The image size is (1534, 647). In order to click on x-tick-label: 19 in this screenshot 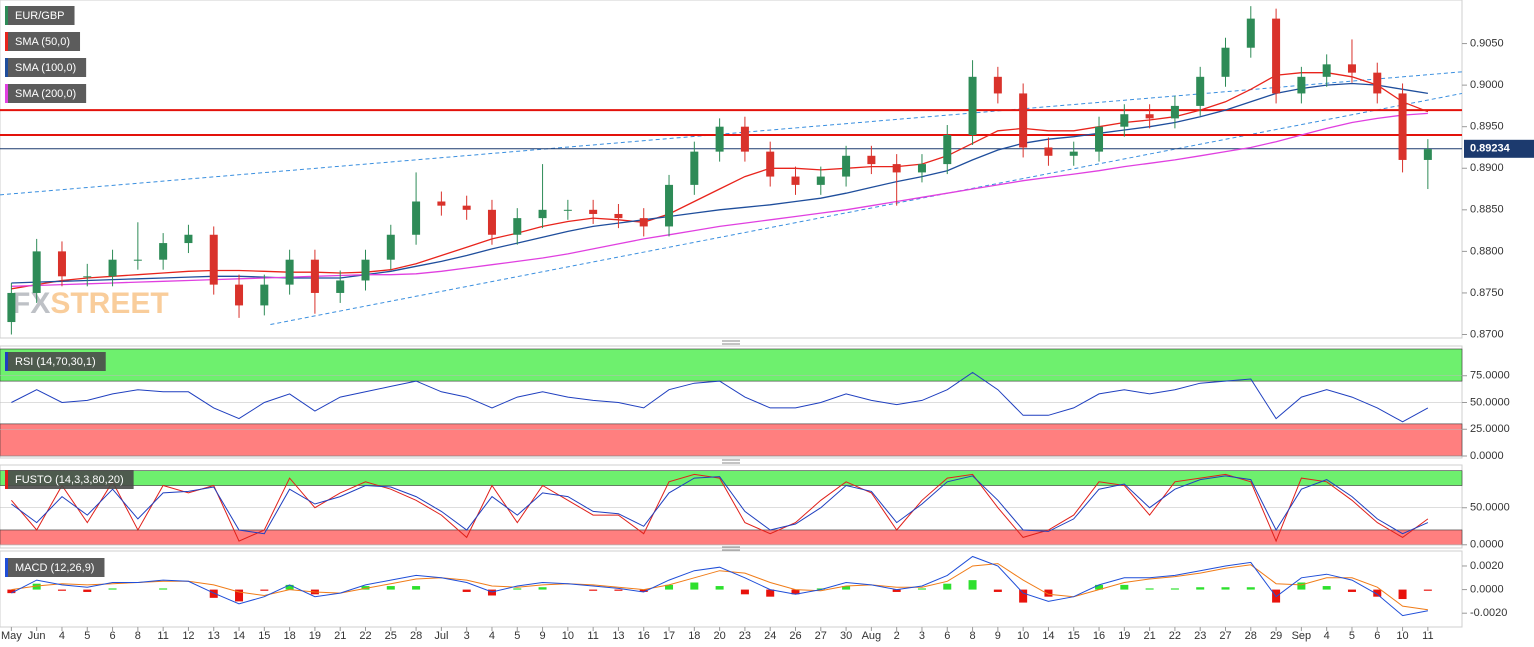, I will do `click(1124, 636)`.